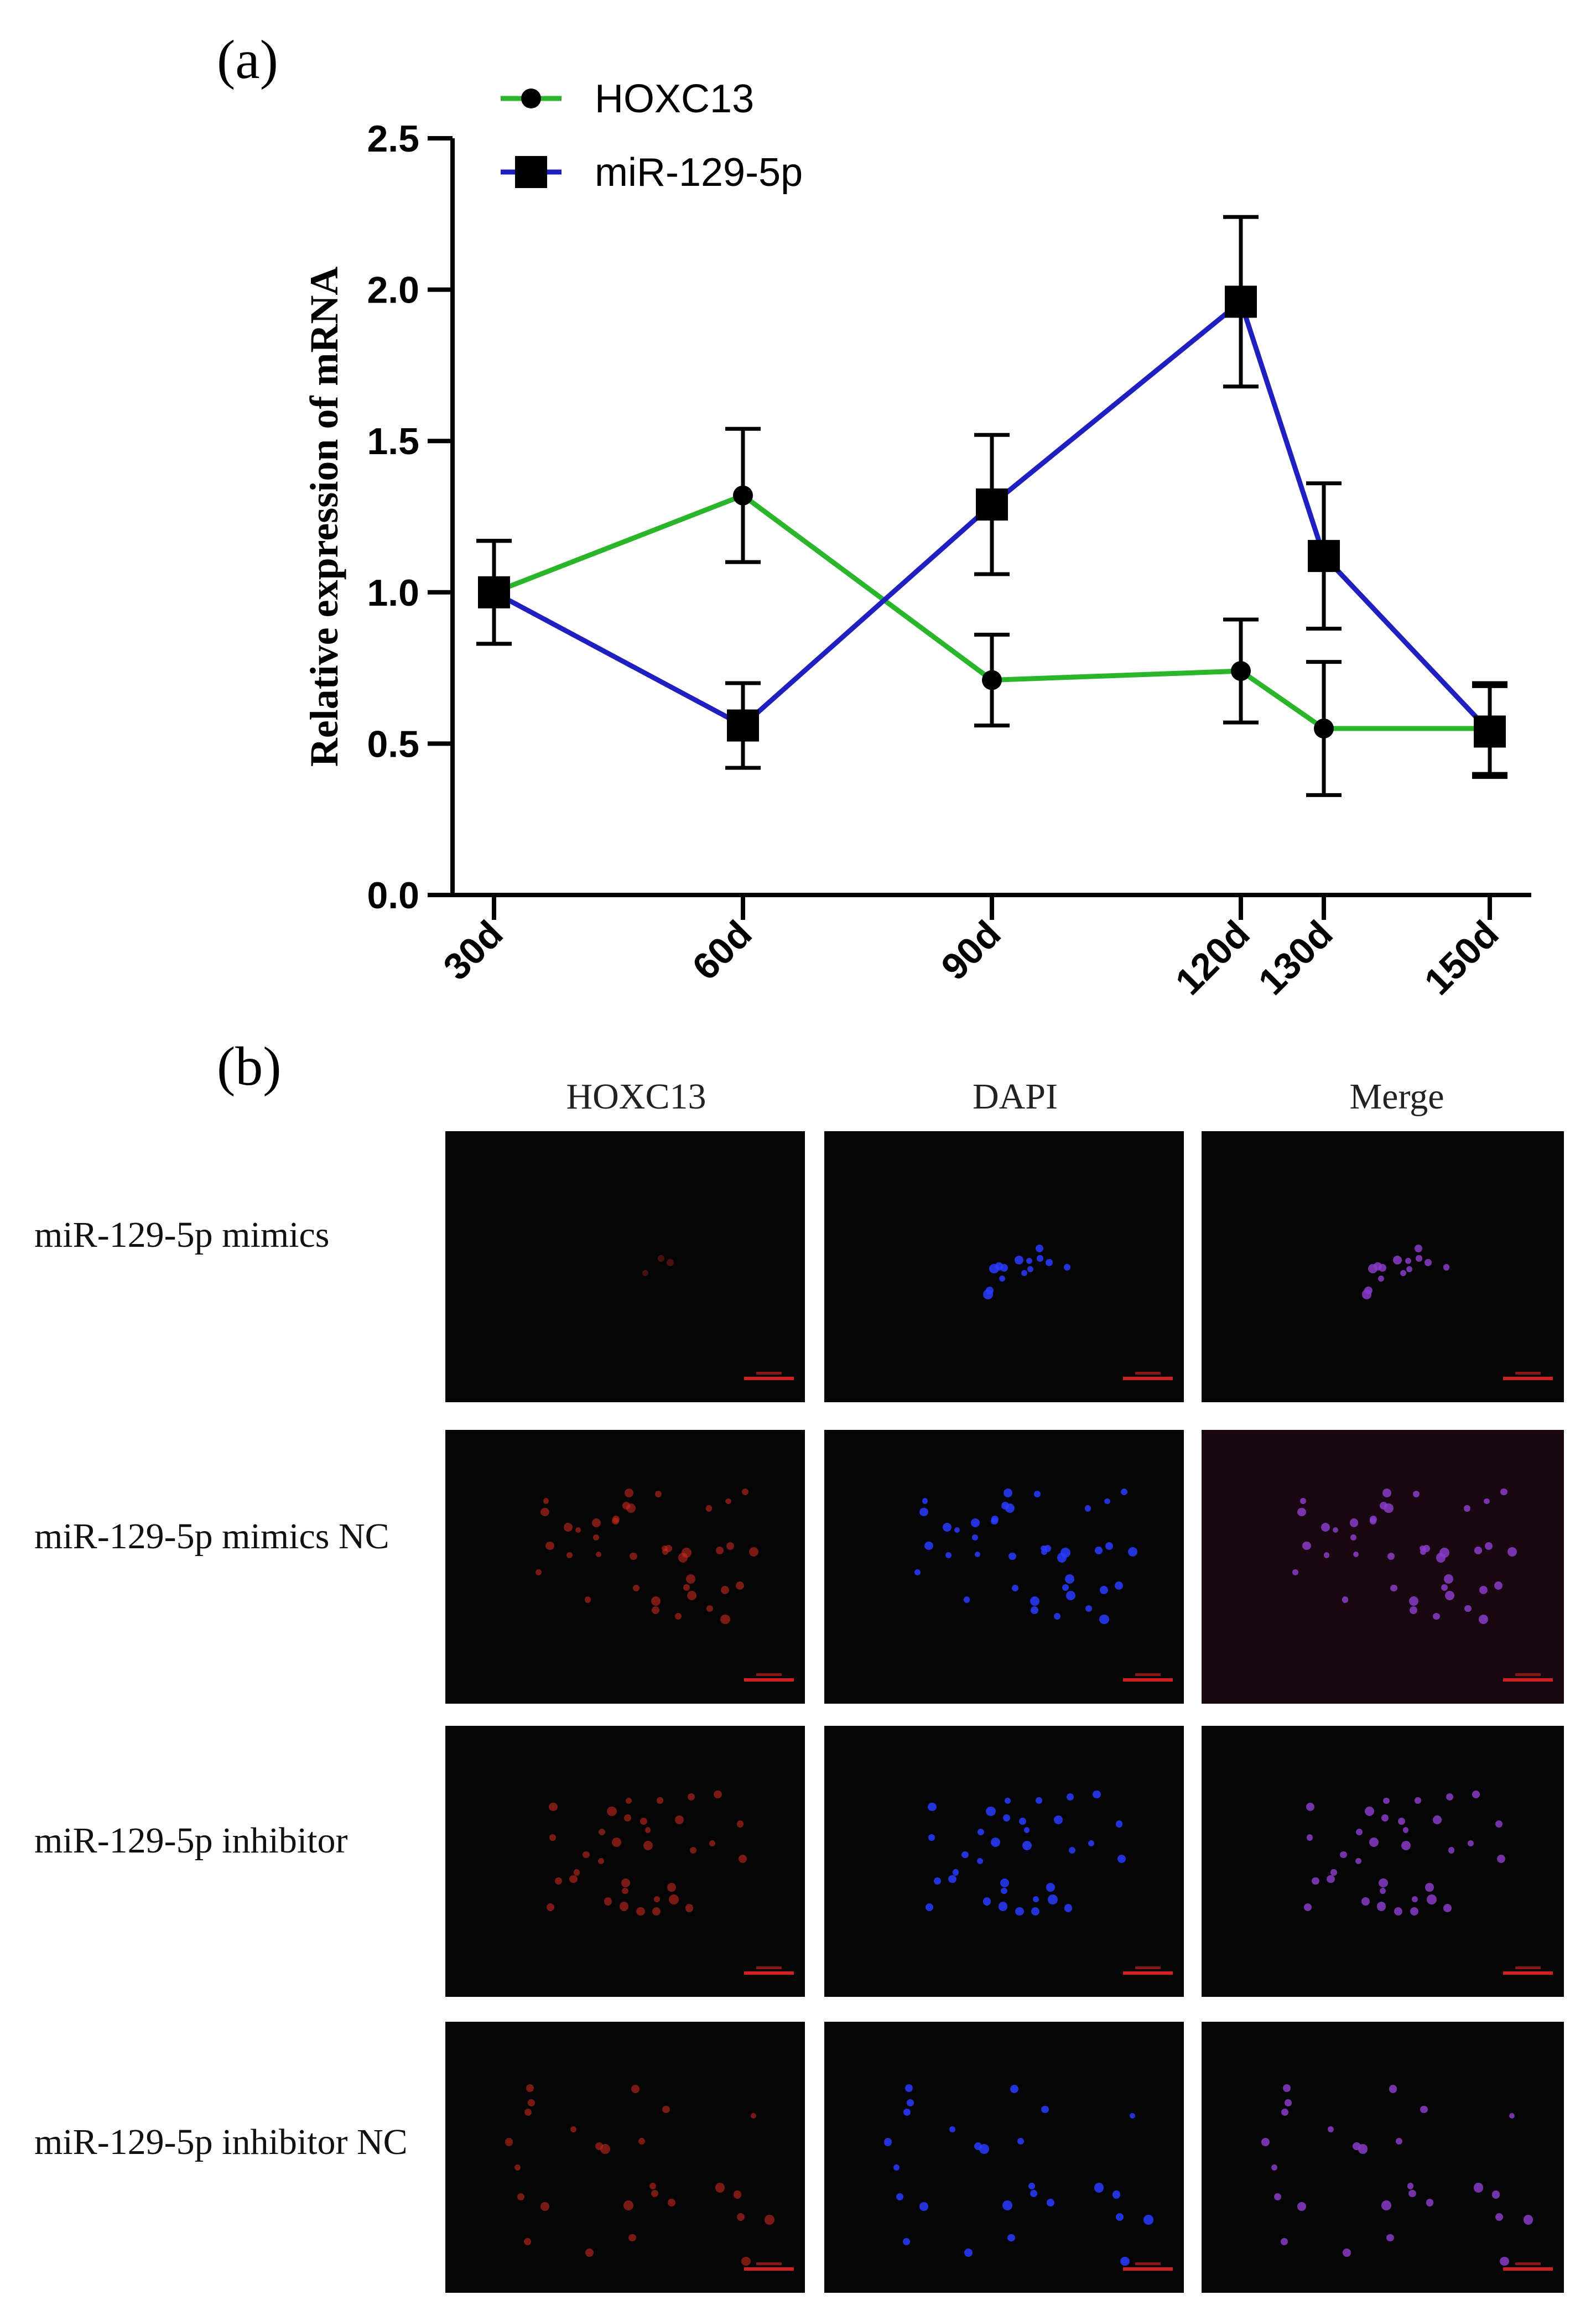 The width and height of the screenshot is (1596, 2321). I want to click on legend-label: HOXC13, so click(675, 99).